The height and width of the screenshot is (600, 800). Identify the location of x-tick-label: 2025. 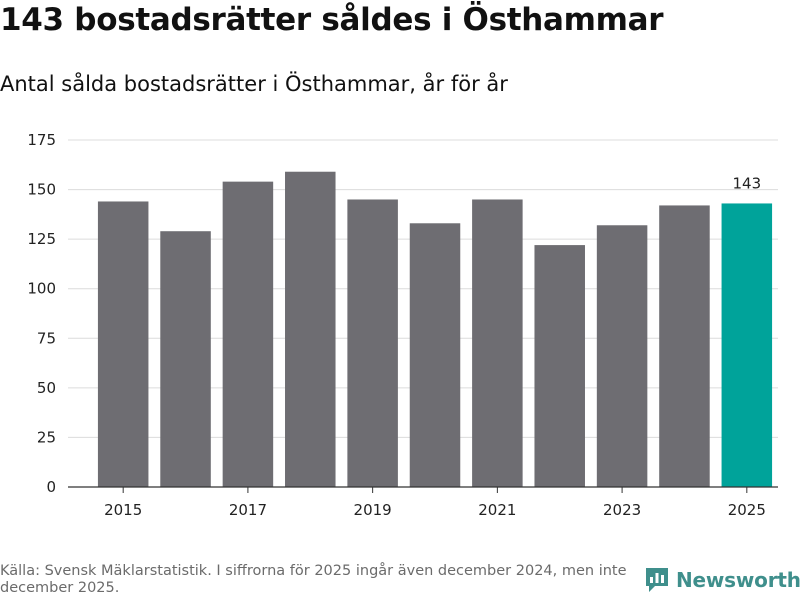
(747, 510).